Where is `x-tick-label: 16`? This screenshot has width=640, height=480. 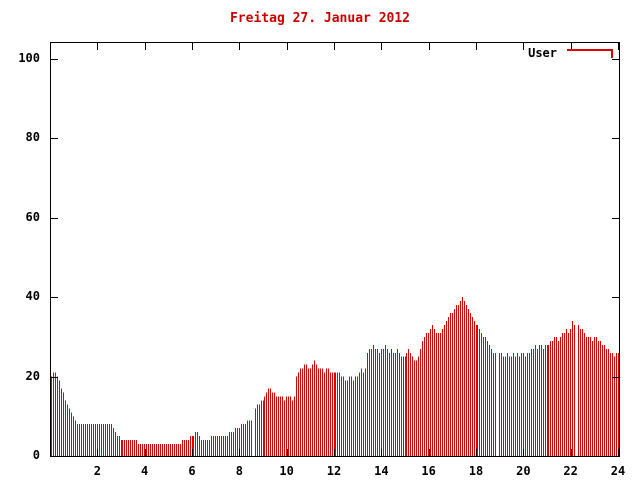
x-tick-label: 16 is located at coordinates (428, 471).